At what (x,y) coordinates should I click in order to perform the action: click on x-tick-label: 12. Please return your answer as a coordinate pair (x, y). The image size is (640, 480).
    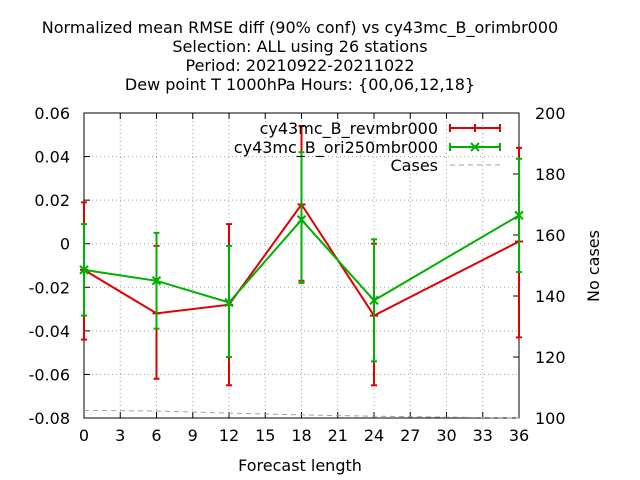
    Looking at the image, I should click on (229, 435).